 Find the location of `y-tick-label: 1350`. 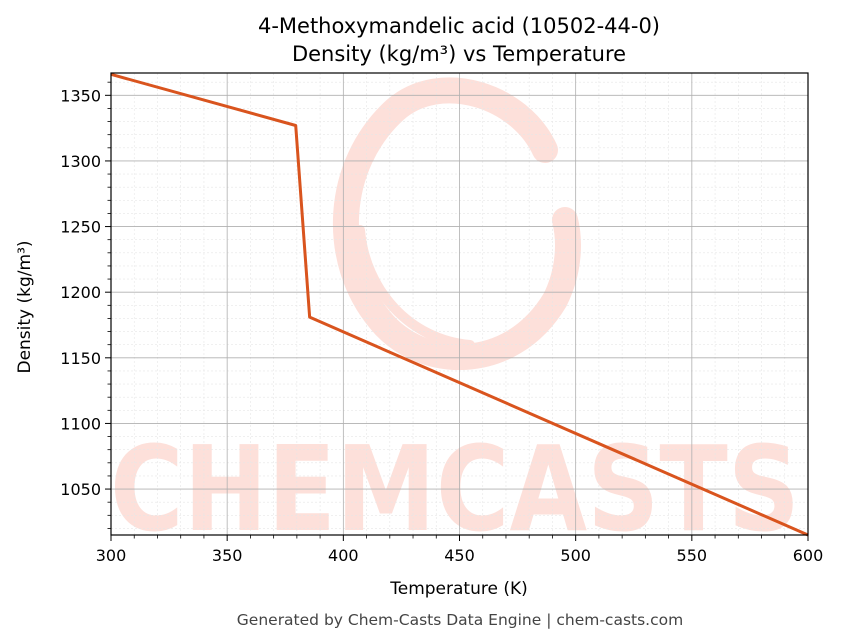

y-tick-label: 1350 is located at coordinates (80, 95).